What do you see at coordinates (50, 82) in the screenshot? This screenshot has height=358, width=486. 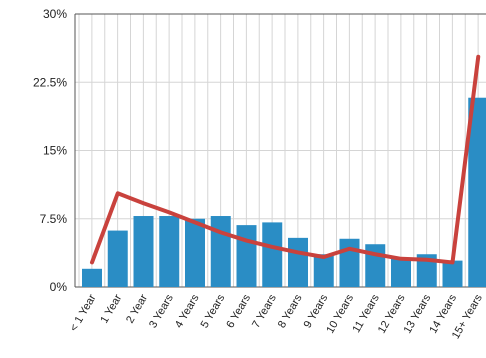 I see `y-tick-label: 22.5%` at bounding box center [50, 82].